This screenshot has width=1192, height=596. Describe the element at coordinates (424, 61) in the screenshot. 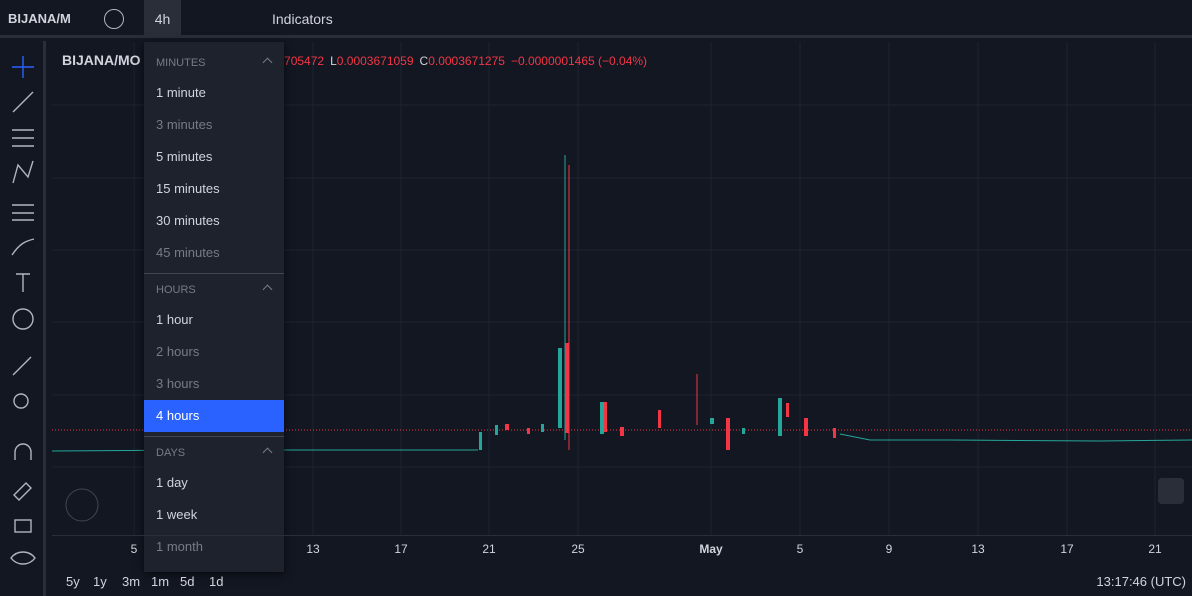

I see `ohlc-label: C` at that location.